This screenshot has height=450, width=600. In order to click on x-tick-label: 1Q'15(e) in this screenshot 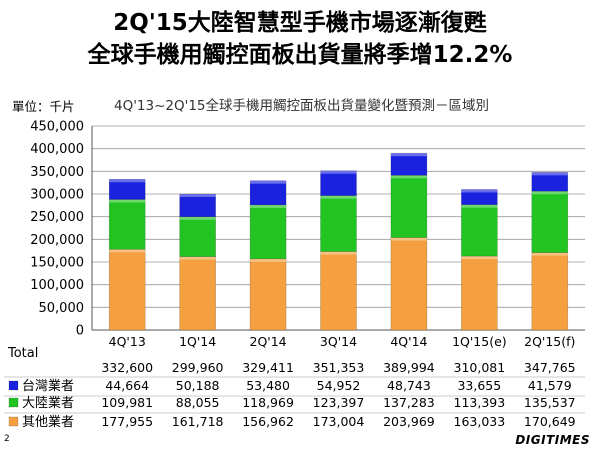, I will do `click(479, 341)`.